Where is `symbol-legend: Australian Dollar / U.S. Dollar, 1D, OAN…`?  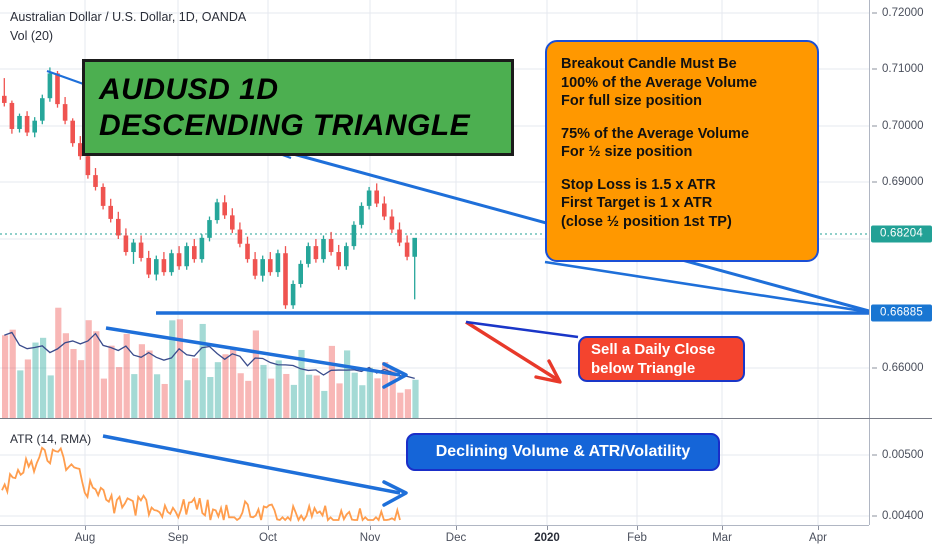 symbol-legend: Australian Dollar / U.S. Dollar, 1D, OAN… is located at coordinates (128, 17).